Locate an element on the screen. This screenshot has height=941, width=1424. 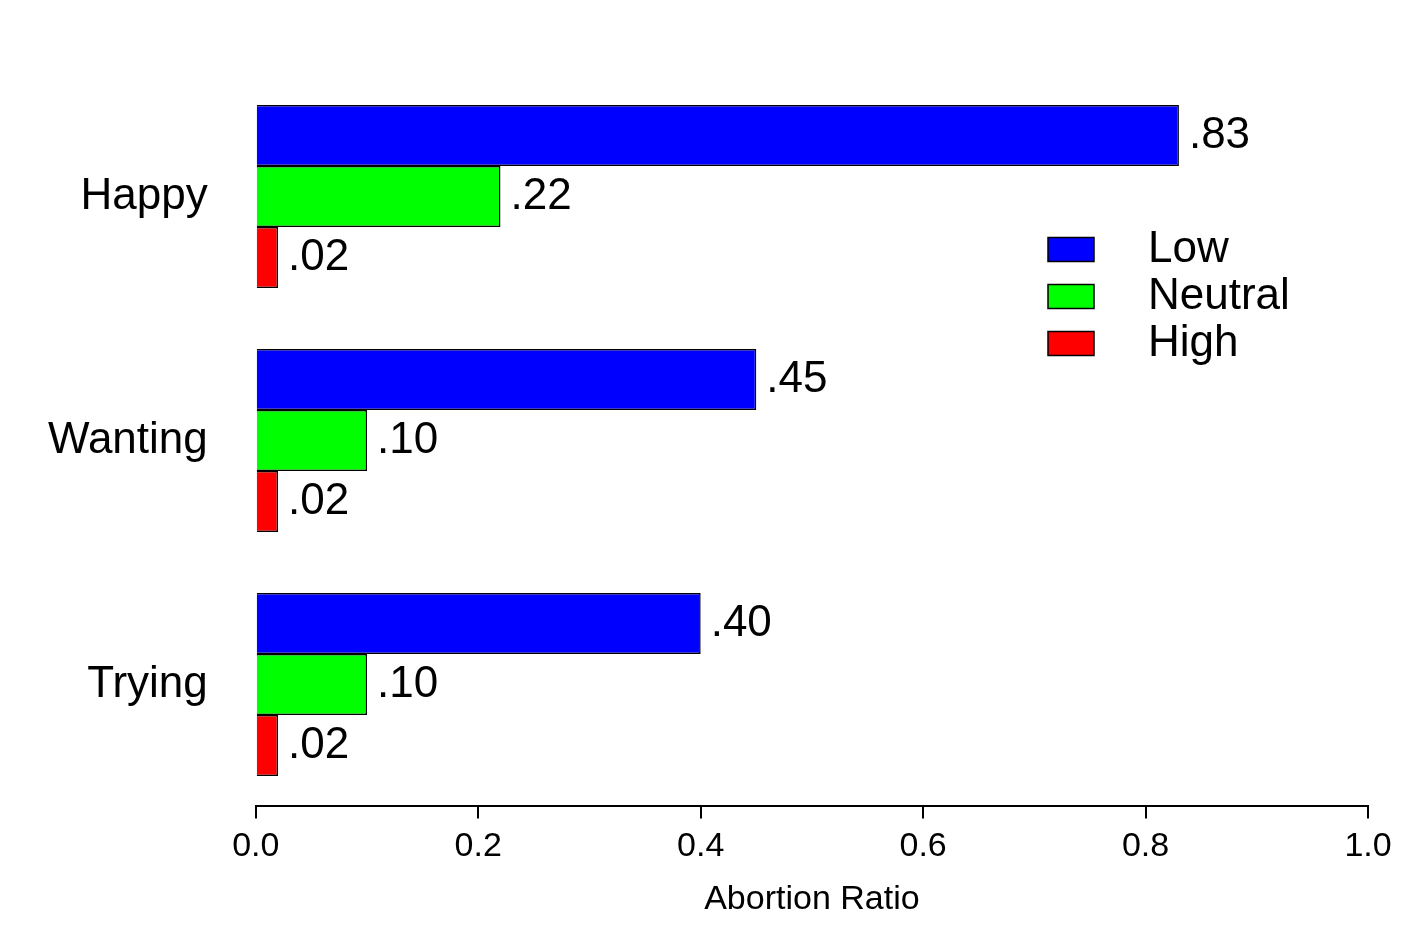
data-label: .45 is located at coordinates (797, 376).